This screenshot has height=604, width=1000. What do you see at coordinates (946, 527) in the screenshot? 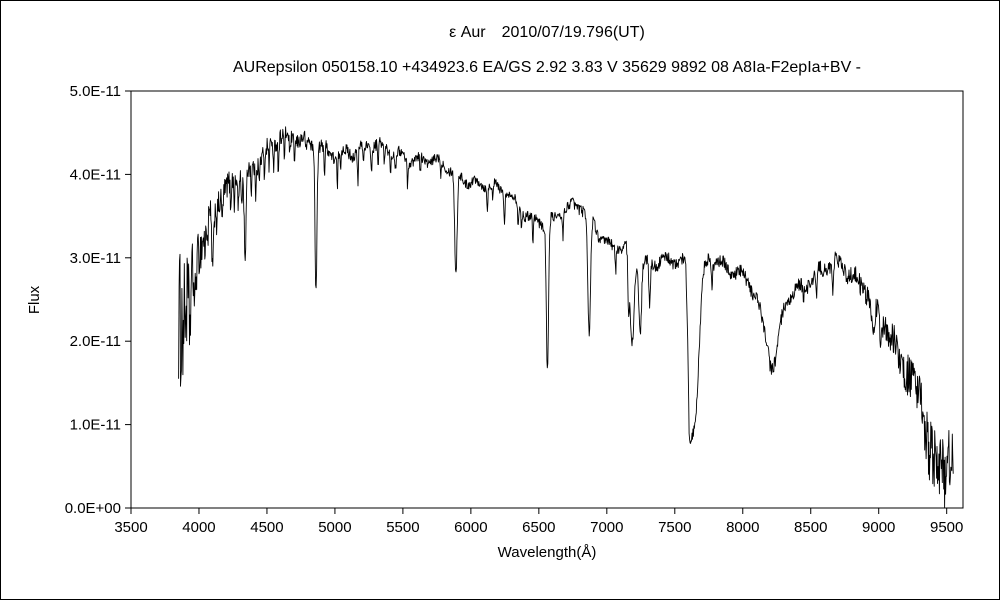
I see `x-tick-label: 9500` at bounding box center [946, 527].